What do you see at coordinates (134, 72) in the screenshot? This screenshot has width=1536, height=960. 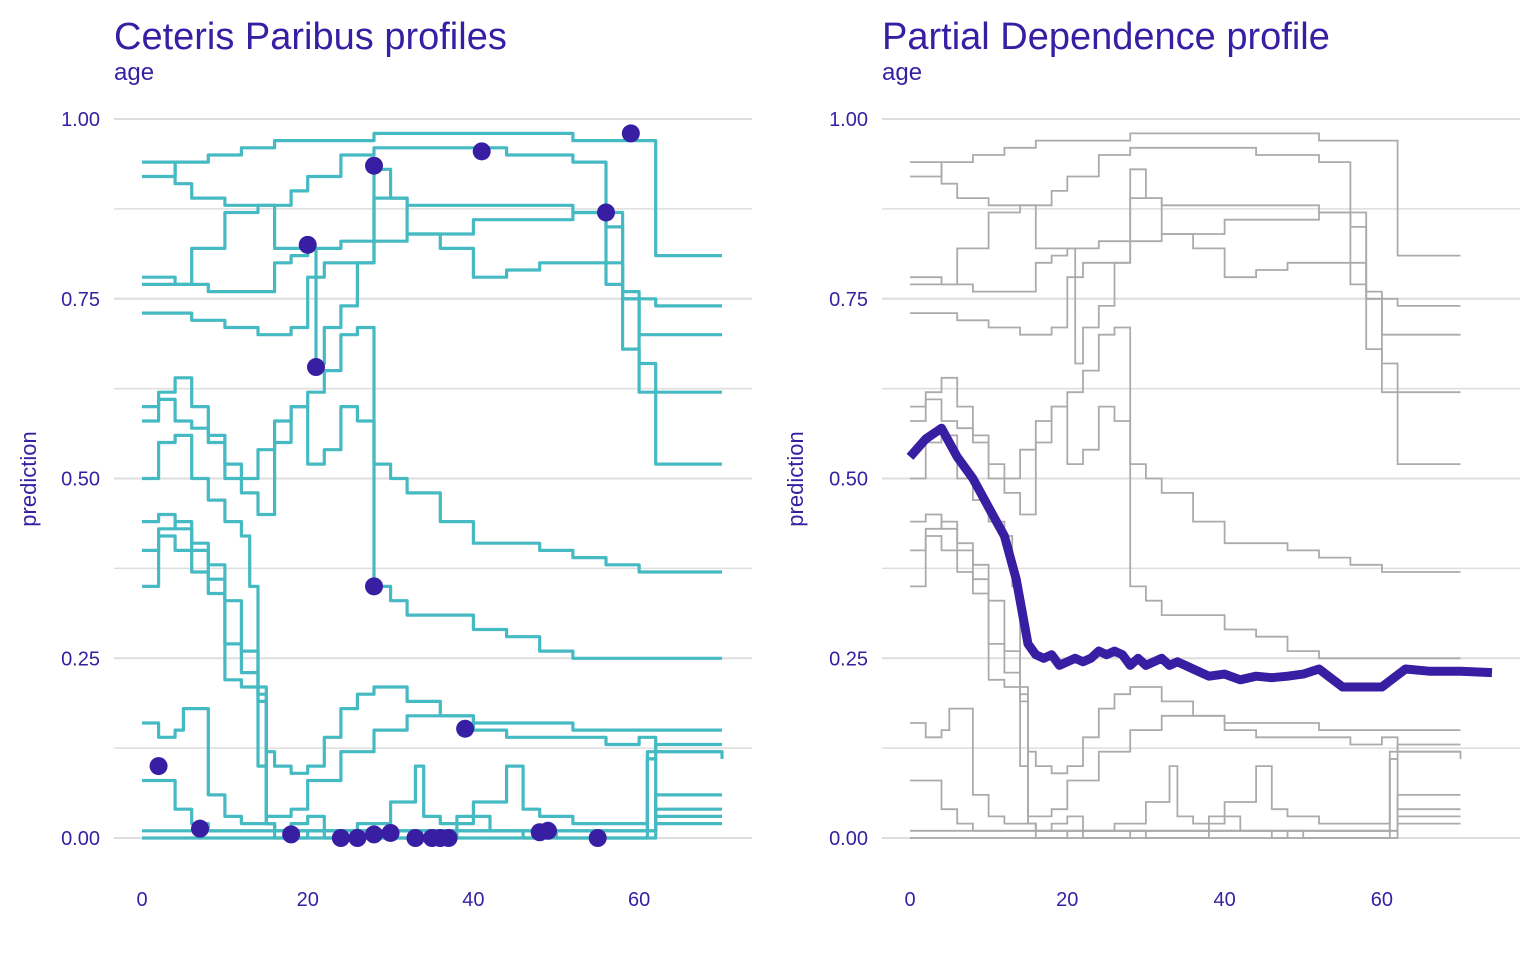 I see `cp-subtitle: age` at bounding box center [134, 72].